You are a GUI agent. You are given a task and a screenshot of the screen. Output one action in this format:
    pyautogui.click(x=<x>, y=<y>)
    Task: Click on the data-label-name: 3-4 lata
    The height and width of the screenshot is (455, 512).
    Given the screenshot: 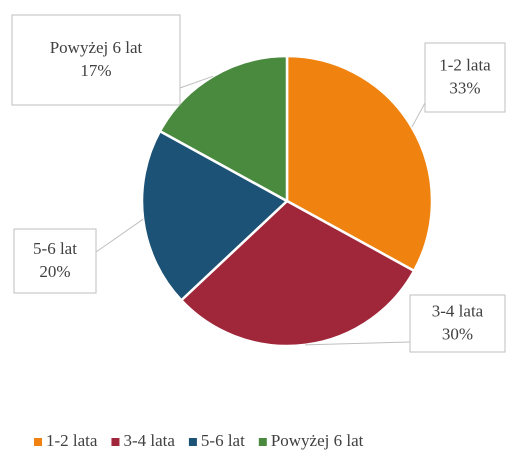 What is the action you would take?
    pyautogui.click(x=458, y=310)
    